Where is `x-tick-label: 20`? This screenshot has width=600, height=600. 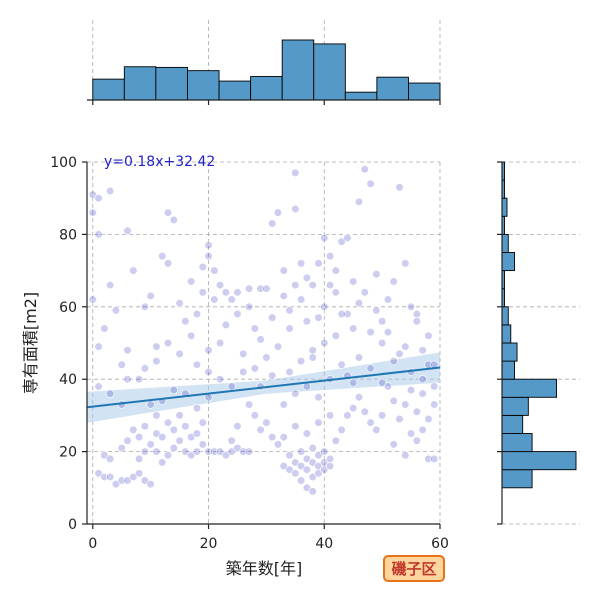
x-tick-label: 20 is located at coordinates (209, 544).